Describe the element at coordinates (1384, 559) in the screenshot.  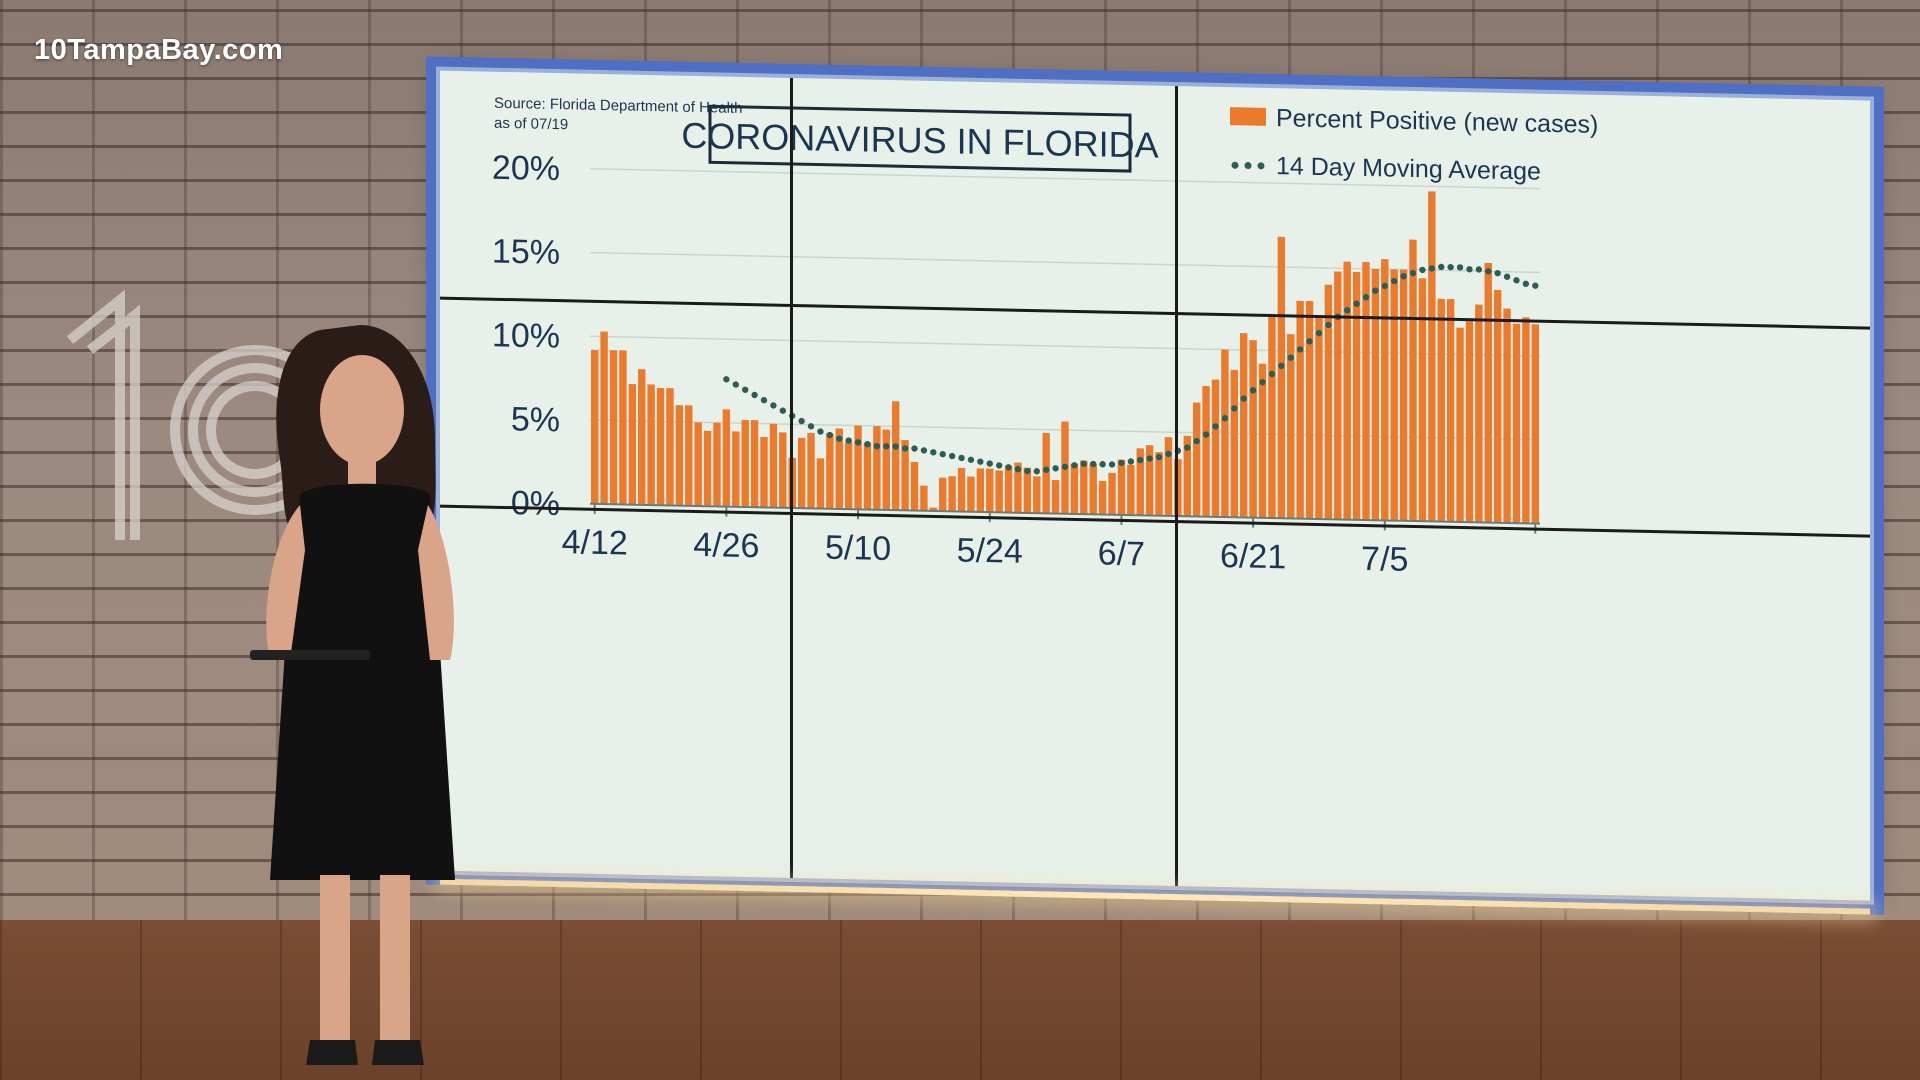
I see `x-tick-label: 7/5` at that location.